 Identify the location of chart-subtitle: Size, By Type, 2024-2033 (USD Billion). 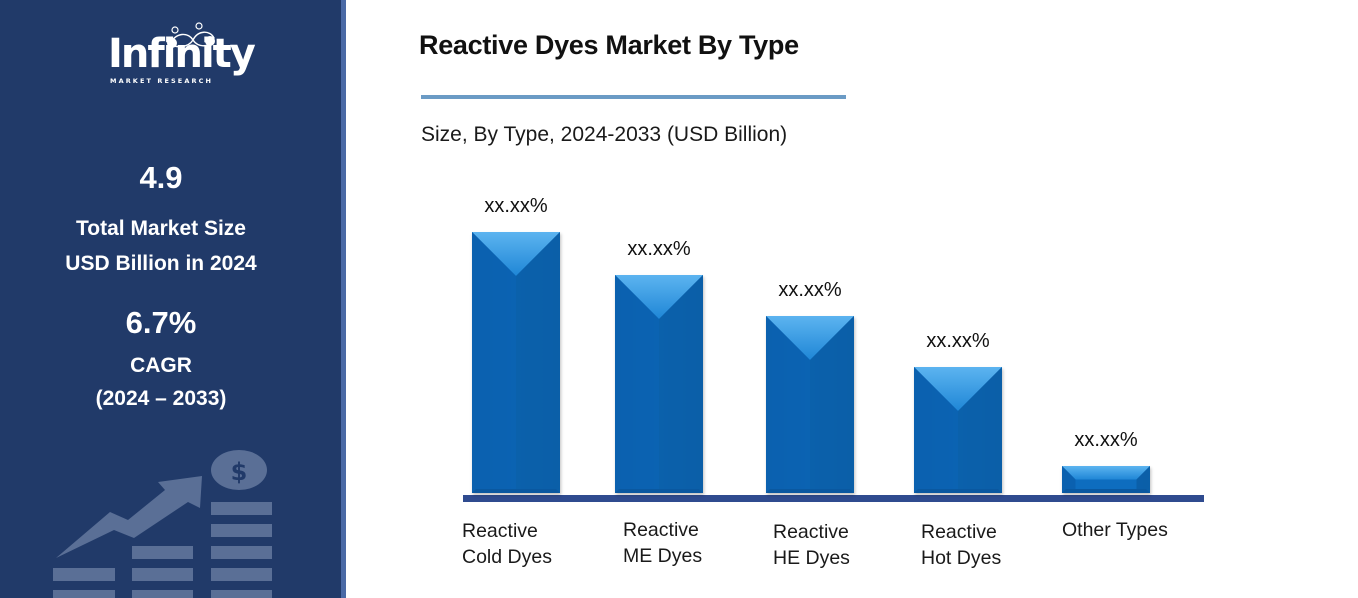
(604, 134).